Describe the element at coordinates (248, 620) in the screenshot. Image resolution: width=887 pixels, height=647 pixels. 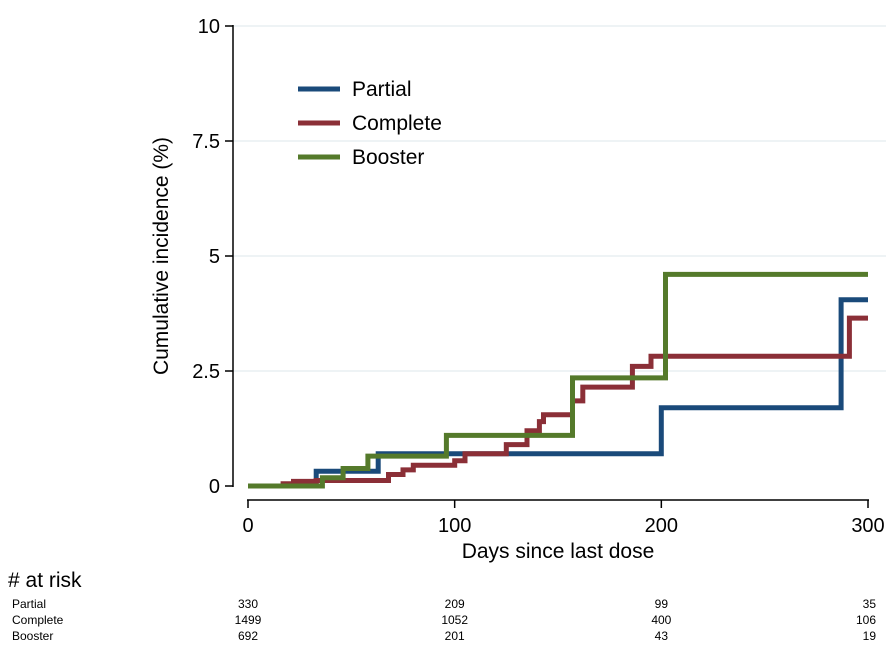
I see `risk-cell: 1499` at that location.